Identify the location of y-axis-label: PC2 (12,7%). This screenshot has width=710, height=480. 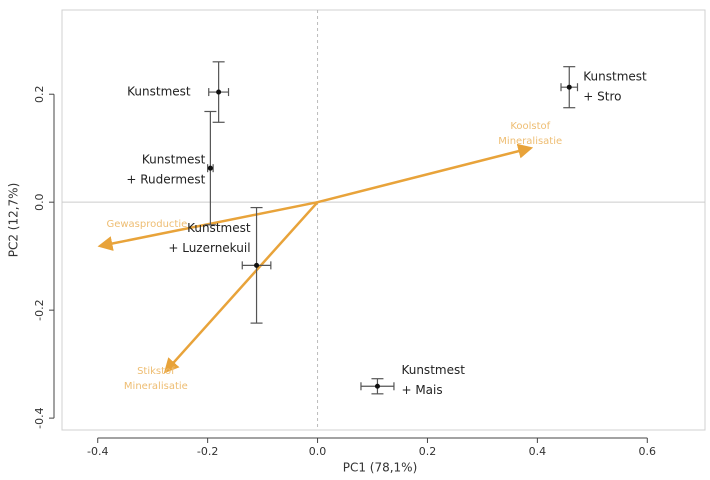
(14, 220).